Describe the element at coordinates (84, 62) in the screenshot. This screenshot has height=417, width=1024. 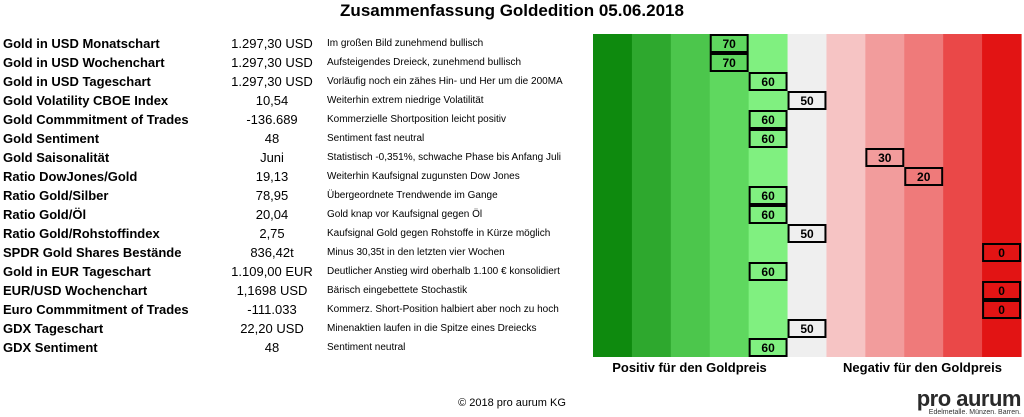
I see `indicator-label: Gold in USD Wochenchart` at that location.